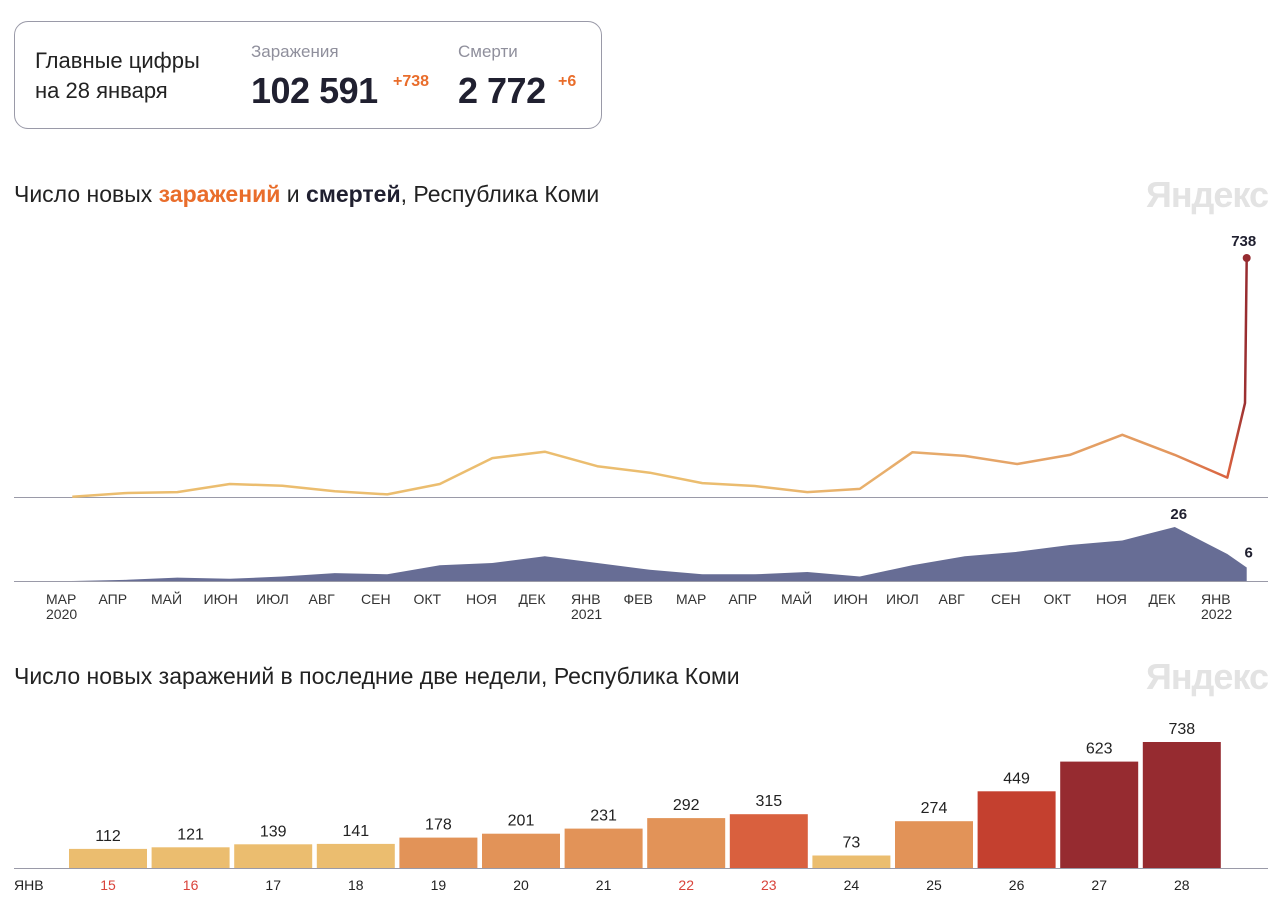 Image resolution: width=1280 pixels, height=912 pixels. Describe the element at coordinates (353, 194) in the screenshot. I see `chart1-heading-deaths: смертей` at that location.